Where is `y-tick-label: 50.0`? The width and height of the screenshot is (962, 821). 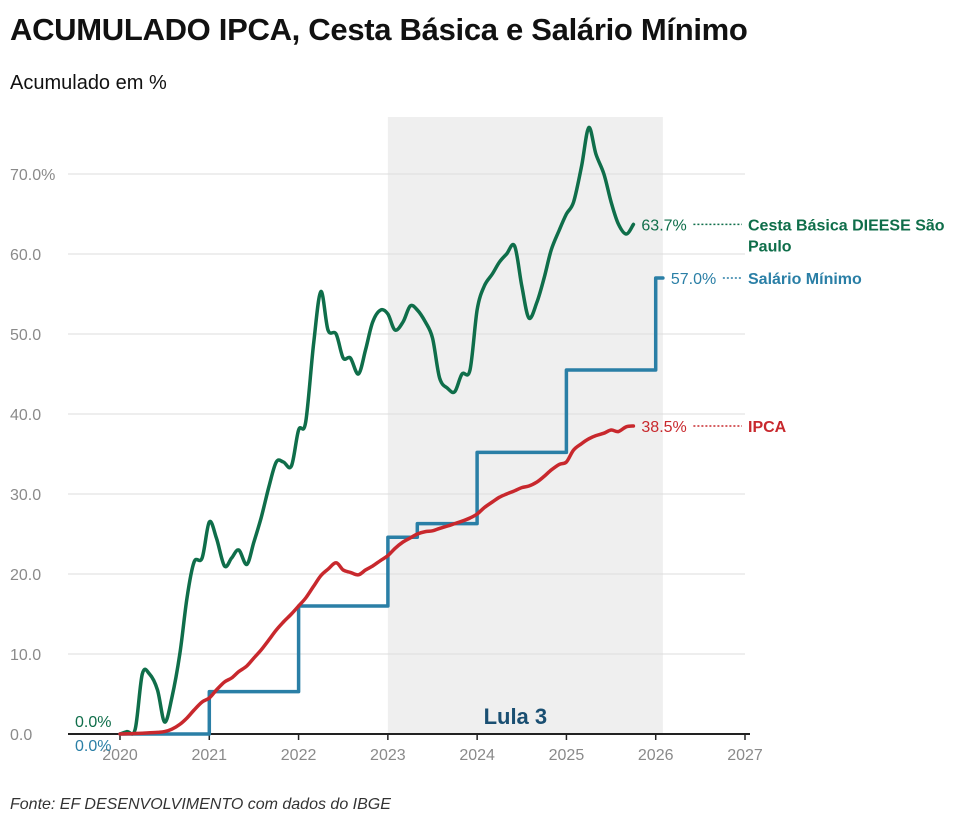
y-tick-label: 50.0 is located at coordinates (25, 335).